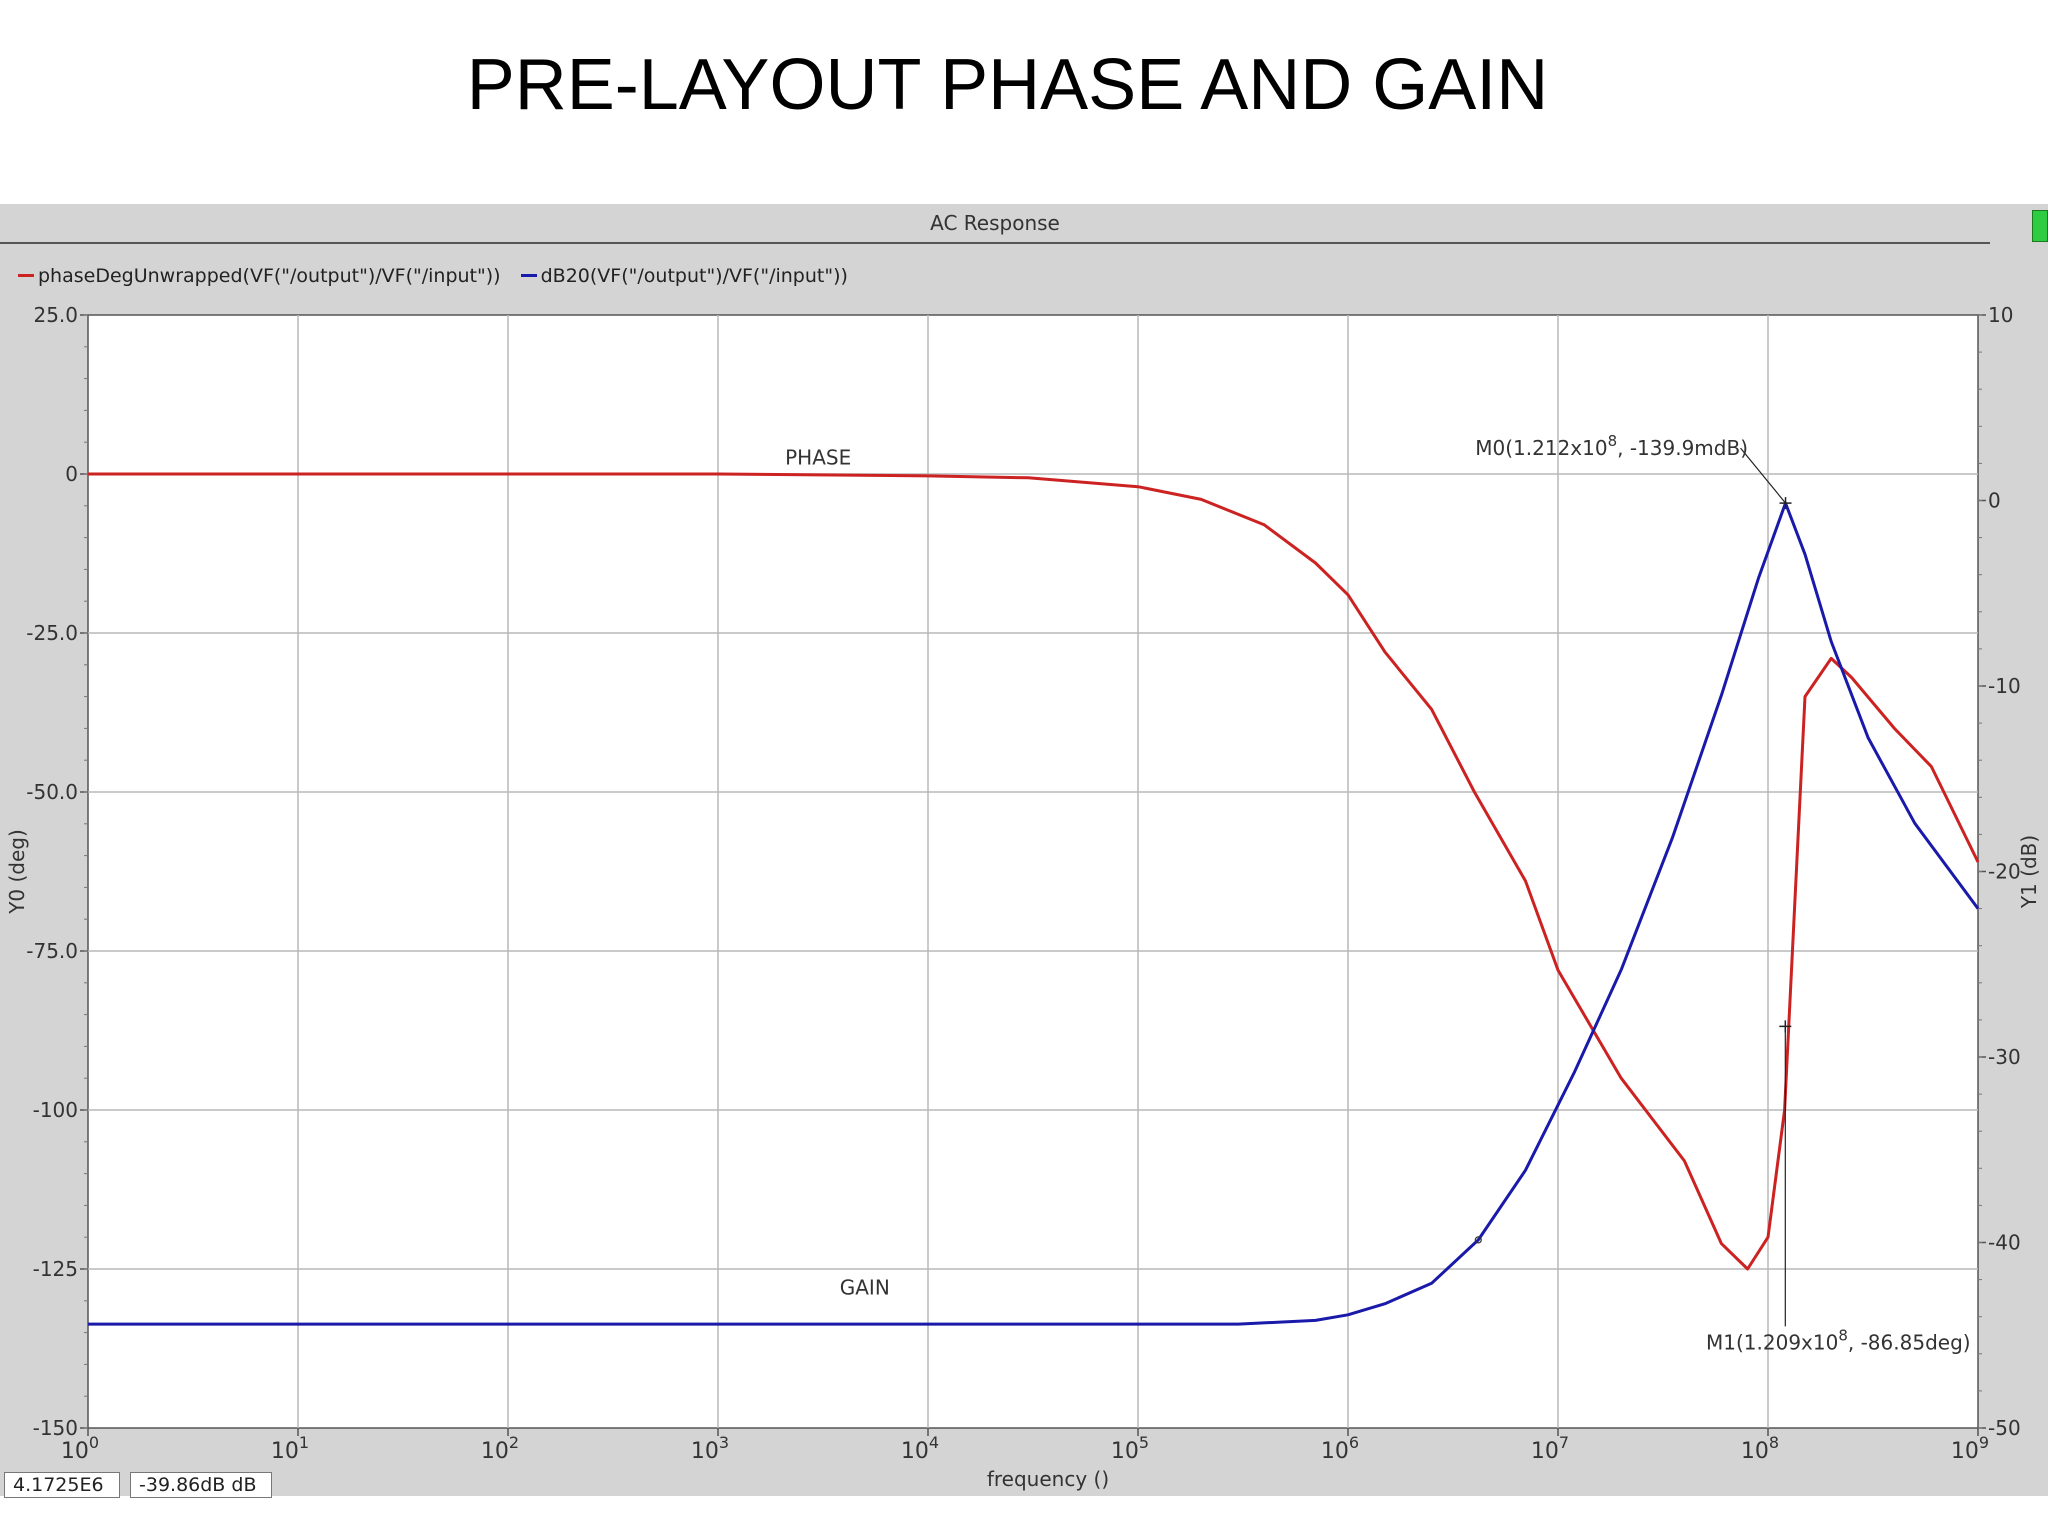 The image size is (2048, 1536). What do you see at coordinates (80, 1448) in the screenshot?
I see `x-tick-label: 10⁰` at bounding box center [80, 1448].